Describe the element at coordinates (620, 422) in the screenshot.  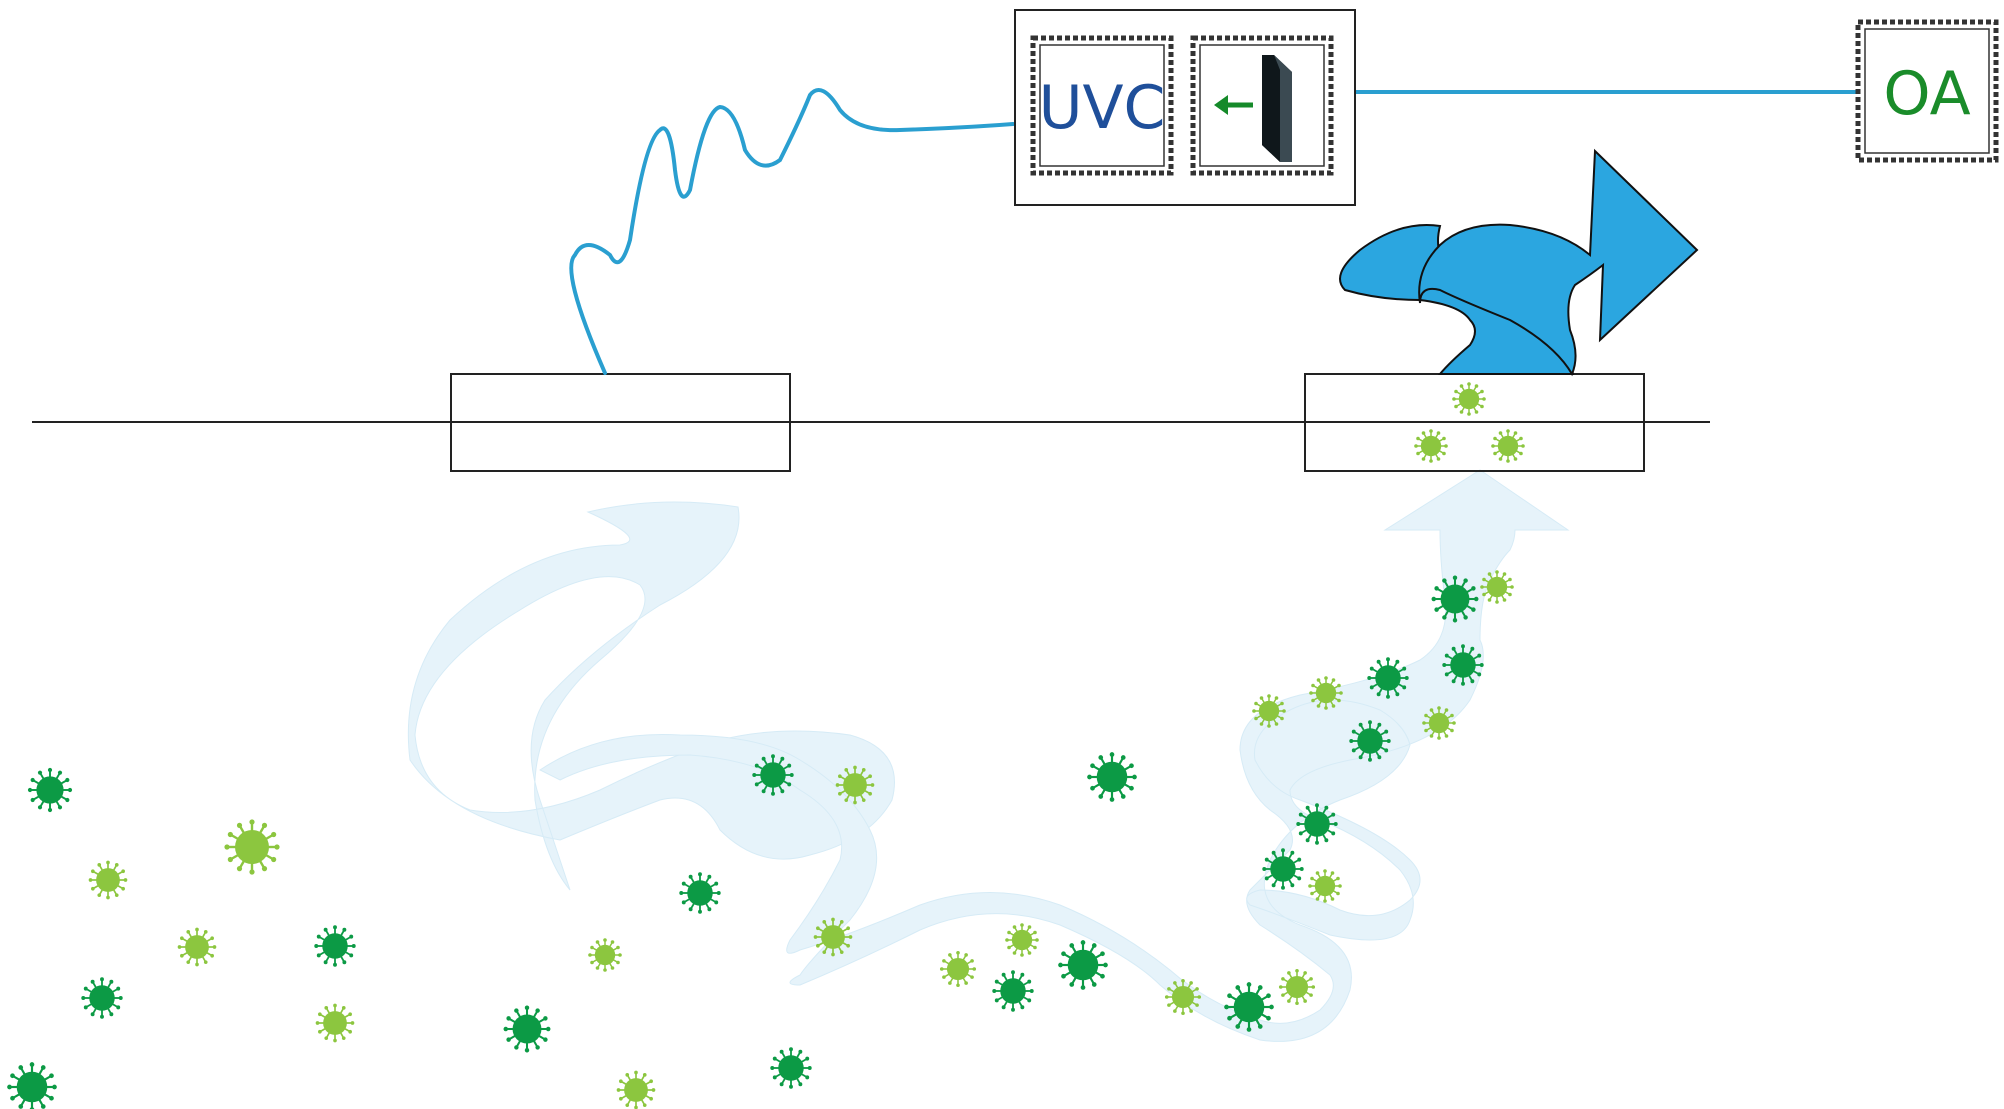
I see `sensor-box-left` at that location.